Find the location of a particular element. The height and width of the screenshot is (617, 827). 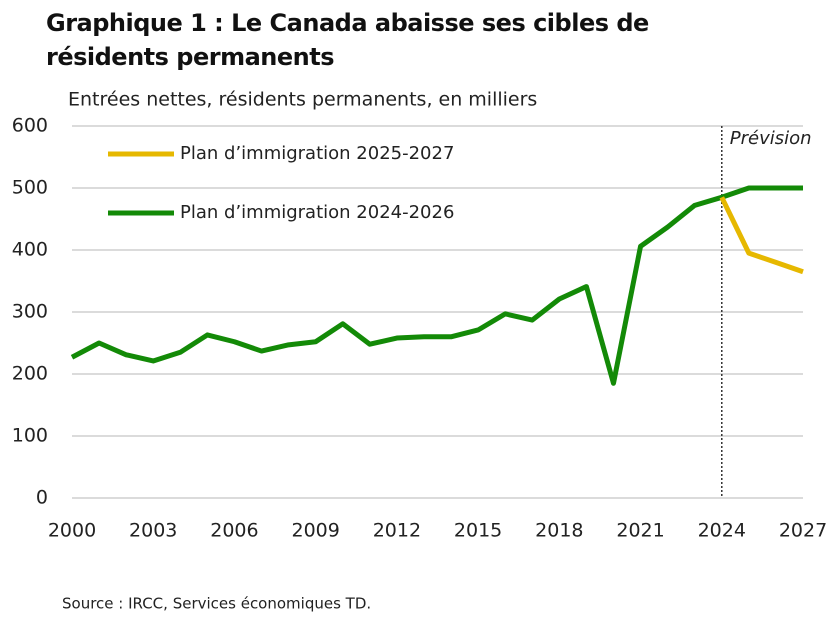

legend-label: Plan d’immigration 2024-2026 is located at coordinates (317, 212).